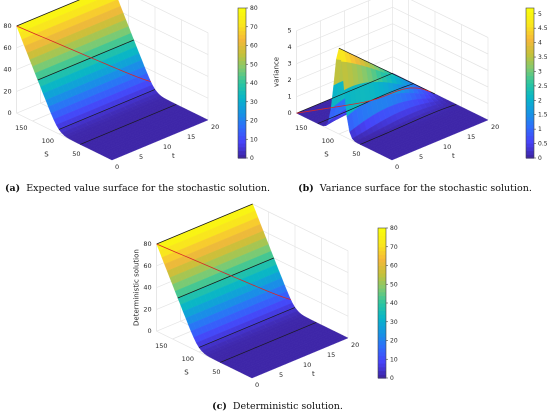 This screenshot has height=419, width=550. What do you see at coordinates (543, 115) in the screenshot?
I see `colorbar-tick-label: 1.5` at bounding box center [543, 115].